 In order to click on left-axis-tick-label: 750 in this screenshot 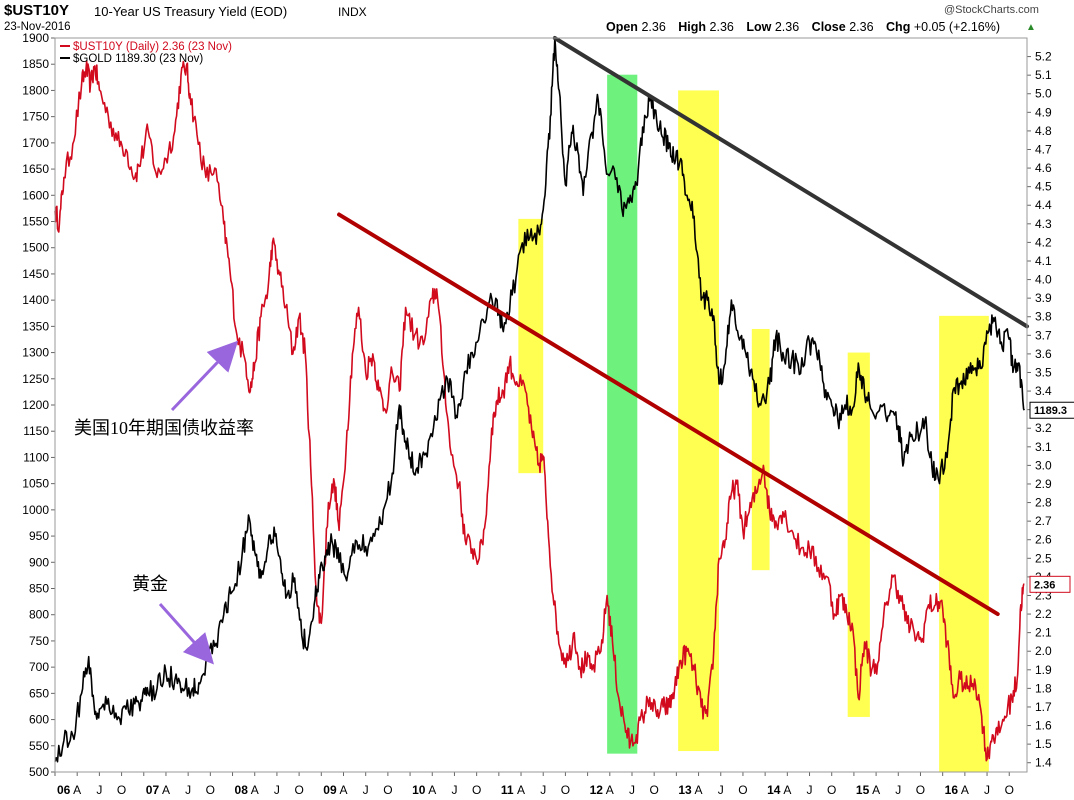, I will do `click(39, 641)`.